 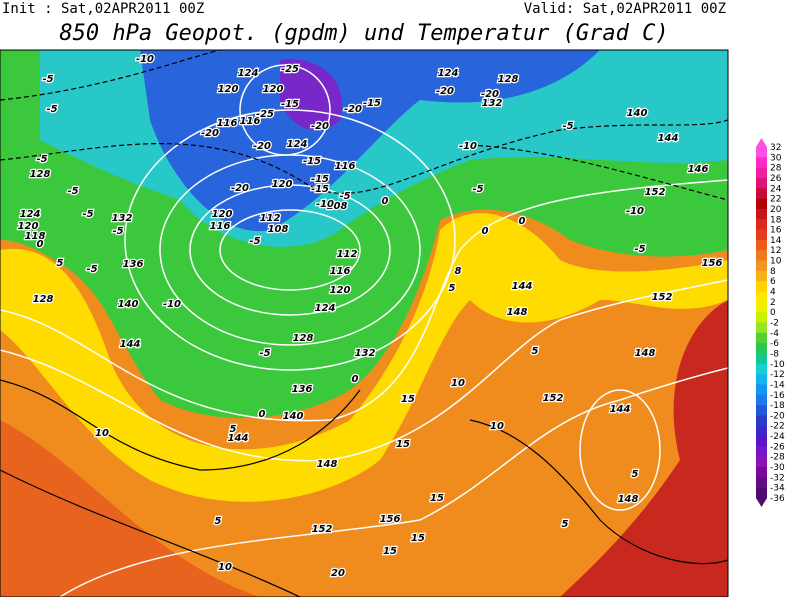 What do you see at coordinates (777, 478) in the screenshot?
I see `colorbar-label: -32` at bounding box center [777, 478].